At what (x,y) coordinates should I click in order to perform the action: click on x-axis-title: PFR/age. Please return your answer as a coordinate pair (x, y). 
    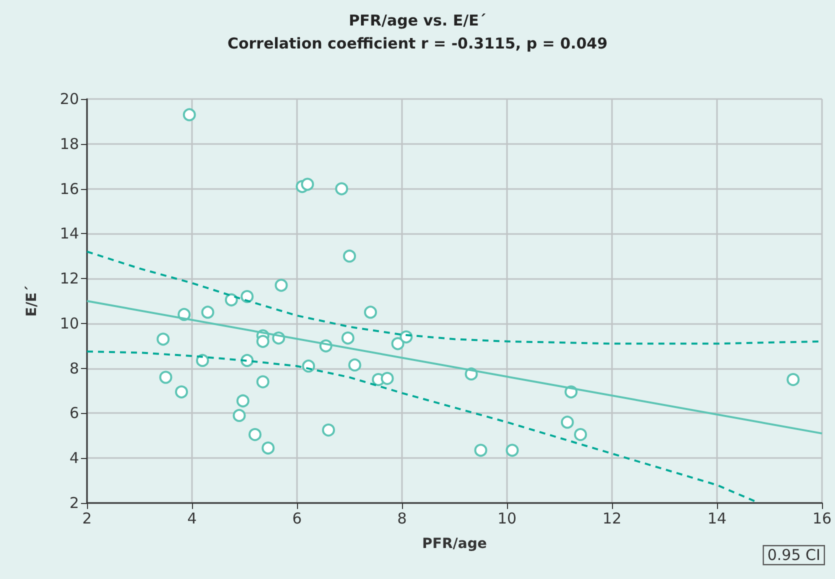
    Looking at the image, I should click on (454, 544).